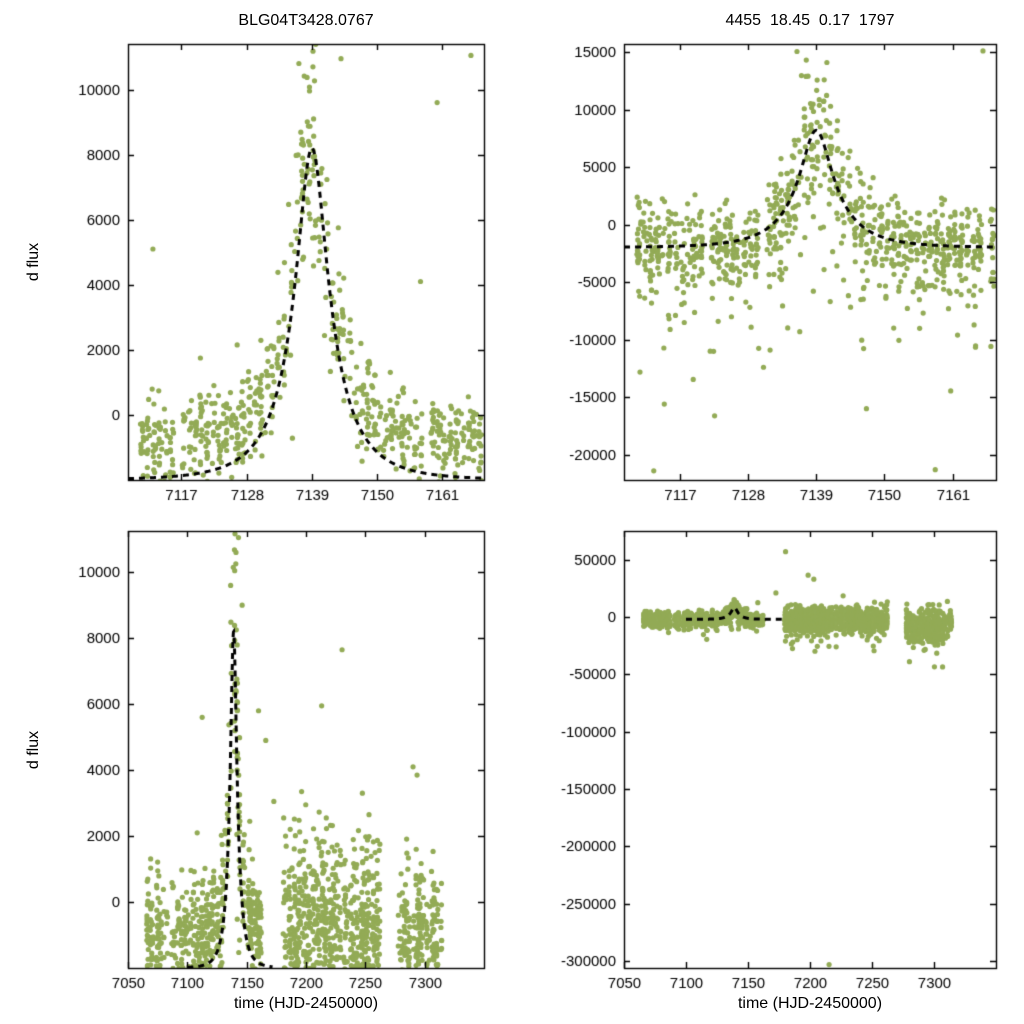  I want to click on panel-title-left: BLG04T3428.0767, so click(306, 20).